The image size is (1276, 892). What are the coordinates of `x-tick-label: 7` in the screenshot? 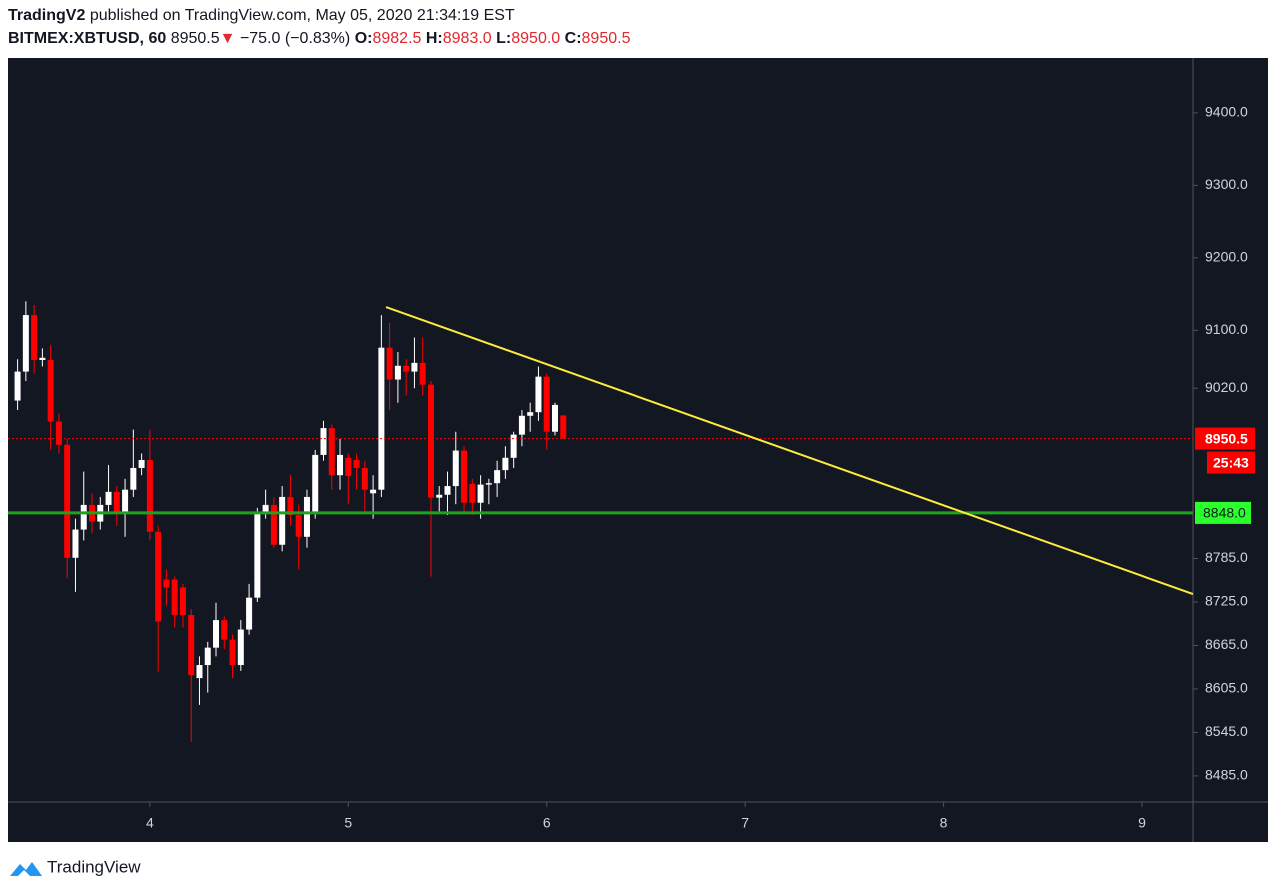 It's located at (745, 823).